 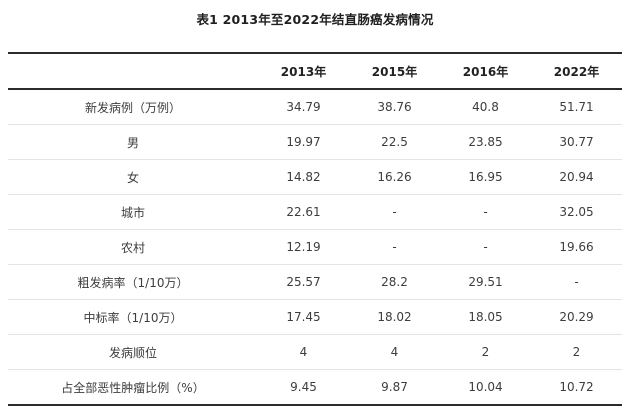 What do you see at coordinates (394, 142) in the screenshot?
I see `table-cell: 22.5` at bounding box center [394, 142].